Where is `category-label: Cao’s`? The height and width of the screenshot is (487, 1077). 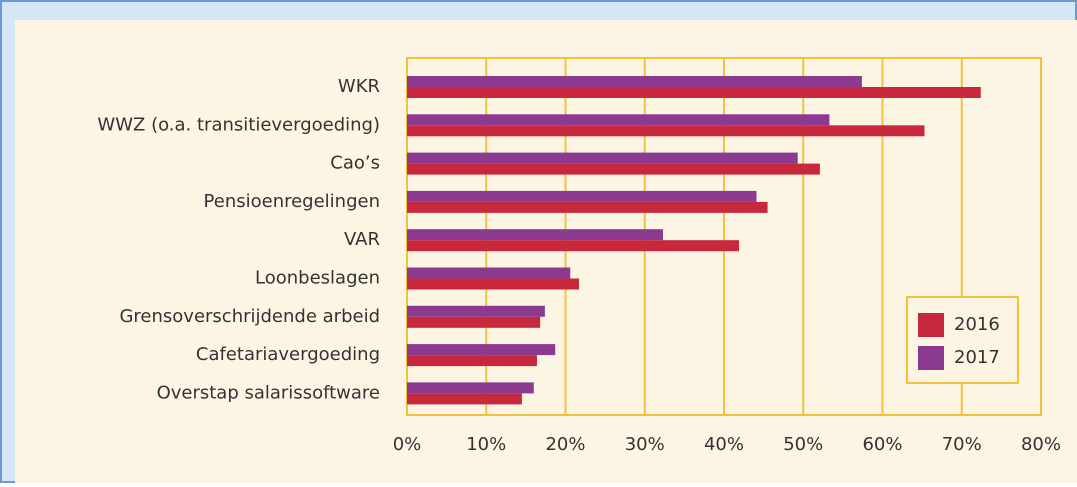 category-label: Cao’s is located at coordinates (355, 163).